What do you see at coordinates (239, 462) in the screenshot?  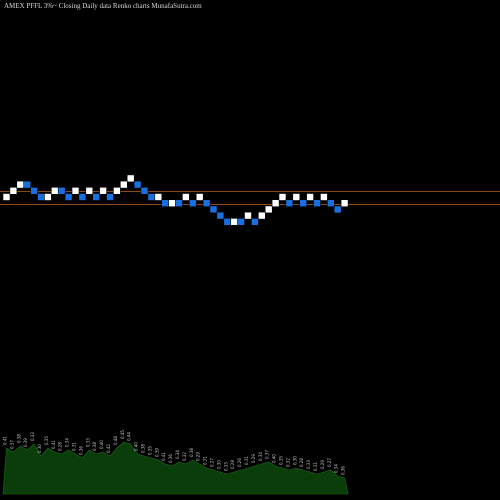 I see `volume-label: 0.26` at bounding box center [239, 462].